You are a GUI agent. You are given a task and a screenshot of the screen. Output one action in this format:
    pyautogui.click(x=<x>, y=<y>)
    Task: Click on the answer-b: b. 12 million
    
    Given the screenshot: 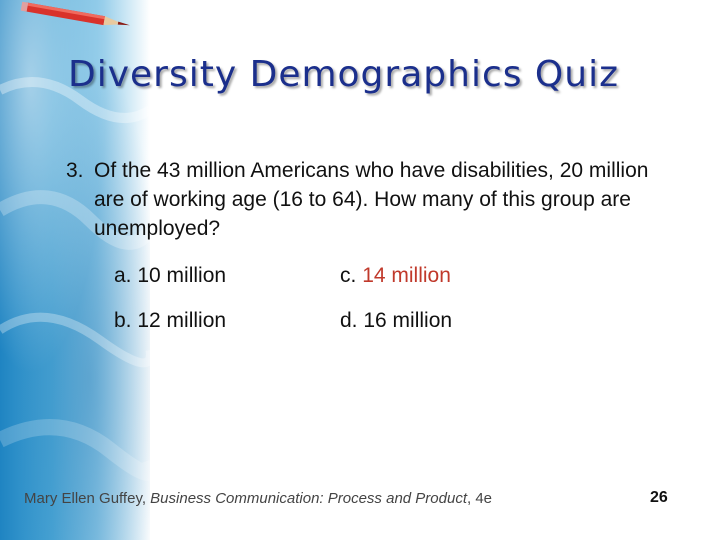 What is the action you would take?
    pyautogui.click(x=170, y=321)
    